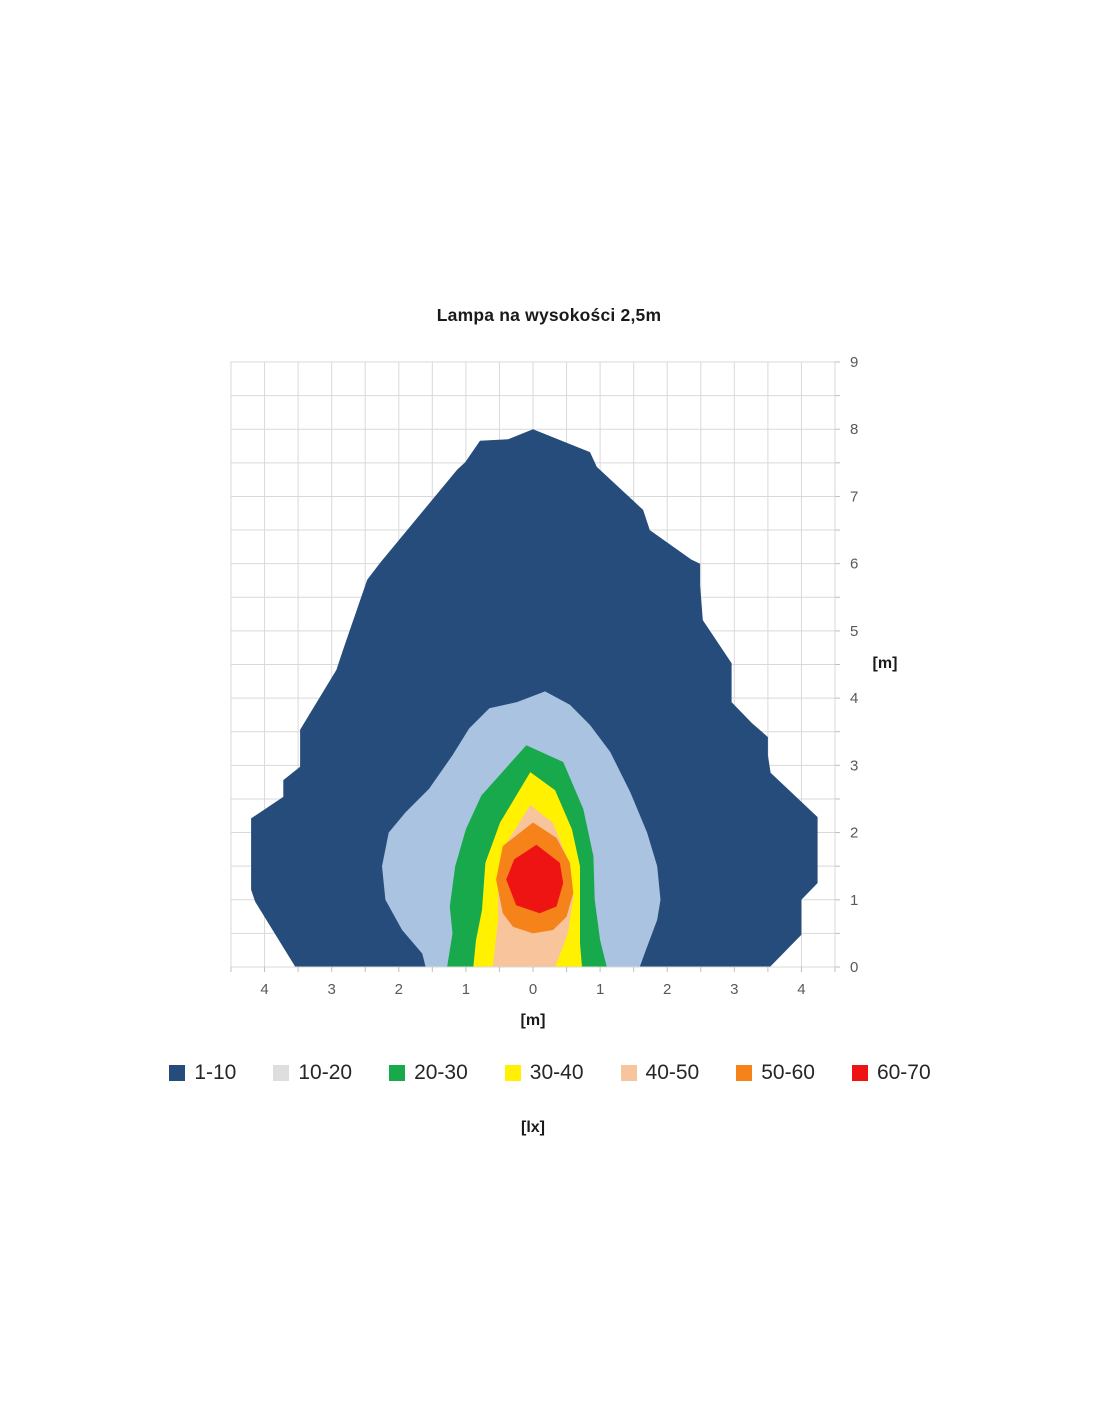 Image resolution: width=1100 pixels, height=1422 pixels. What do you see at coordinates (854, 631) in the screenshot?
I see `y-tick-label: 5` at bounding box center [854, 631].